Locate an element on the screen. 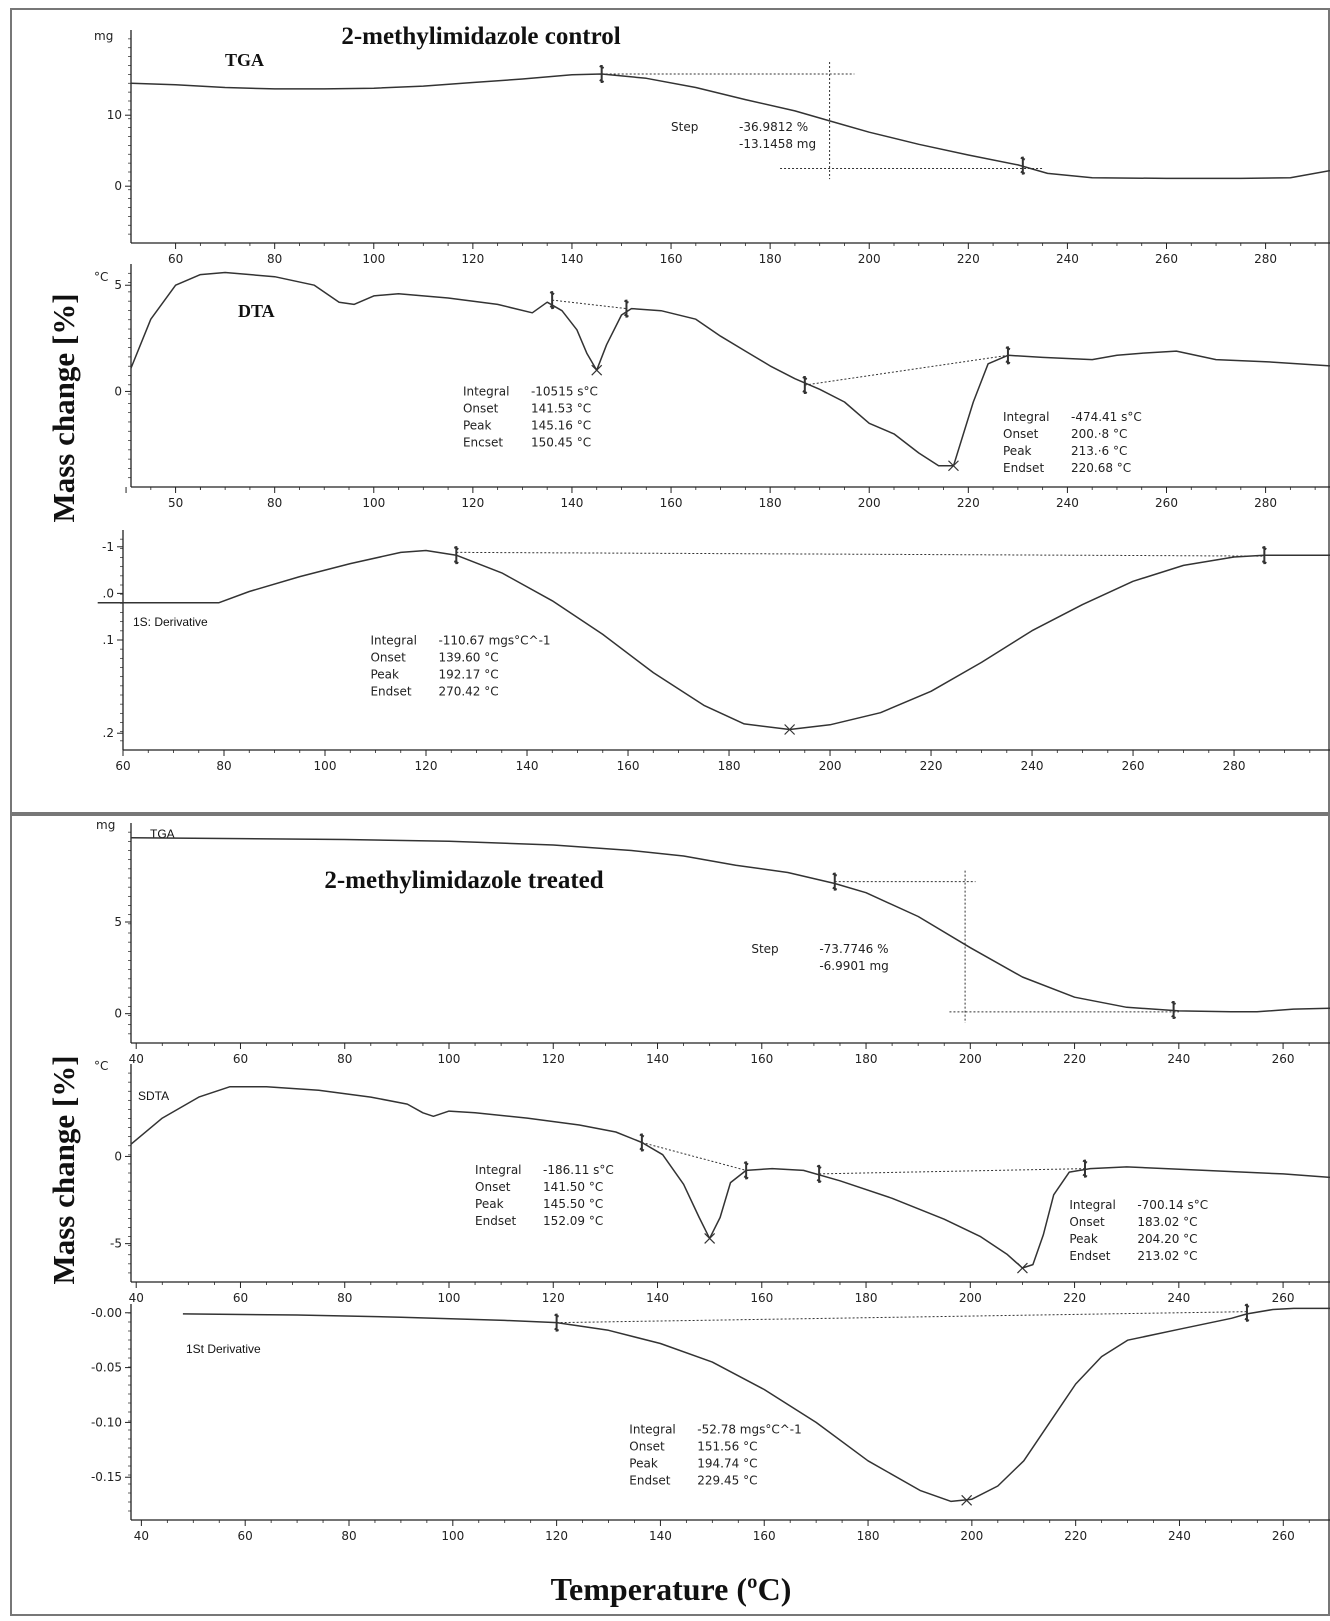  y-tick-label: -0.00 is located at coordinates (106, 1313).